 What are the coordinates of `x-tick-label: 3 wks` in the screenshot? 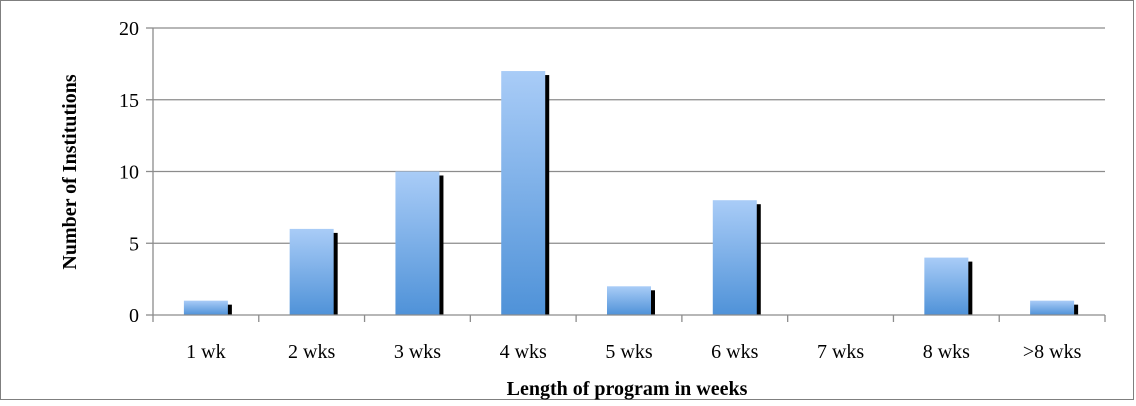 It's located at (417, 352).